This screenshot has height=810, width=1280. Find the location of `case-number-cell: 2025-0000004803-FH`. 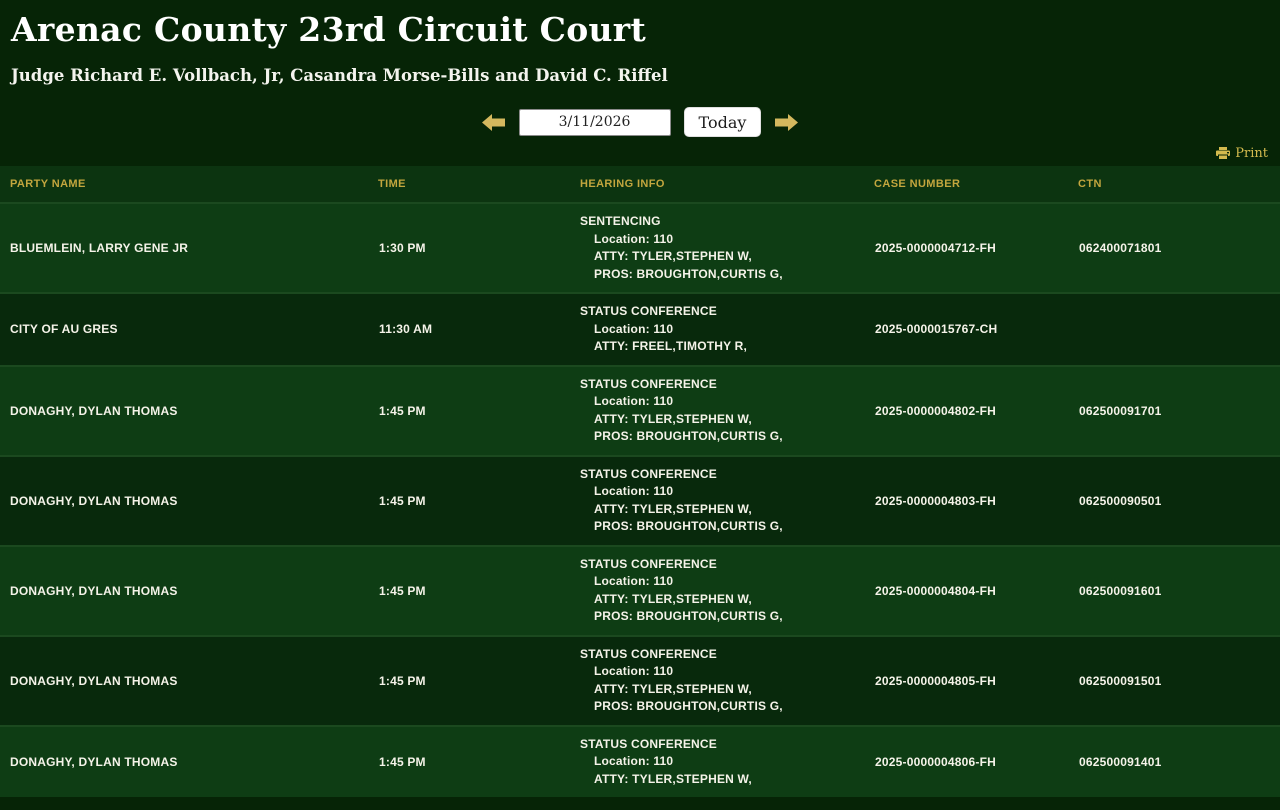

case-number-cell: 2025-0000004803-FH is located at coordinates (936, 500).